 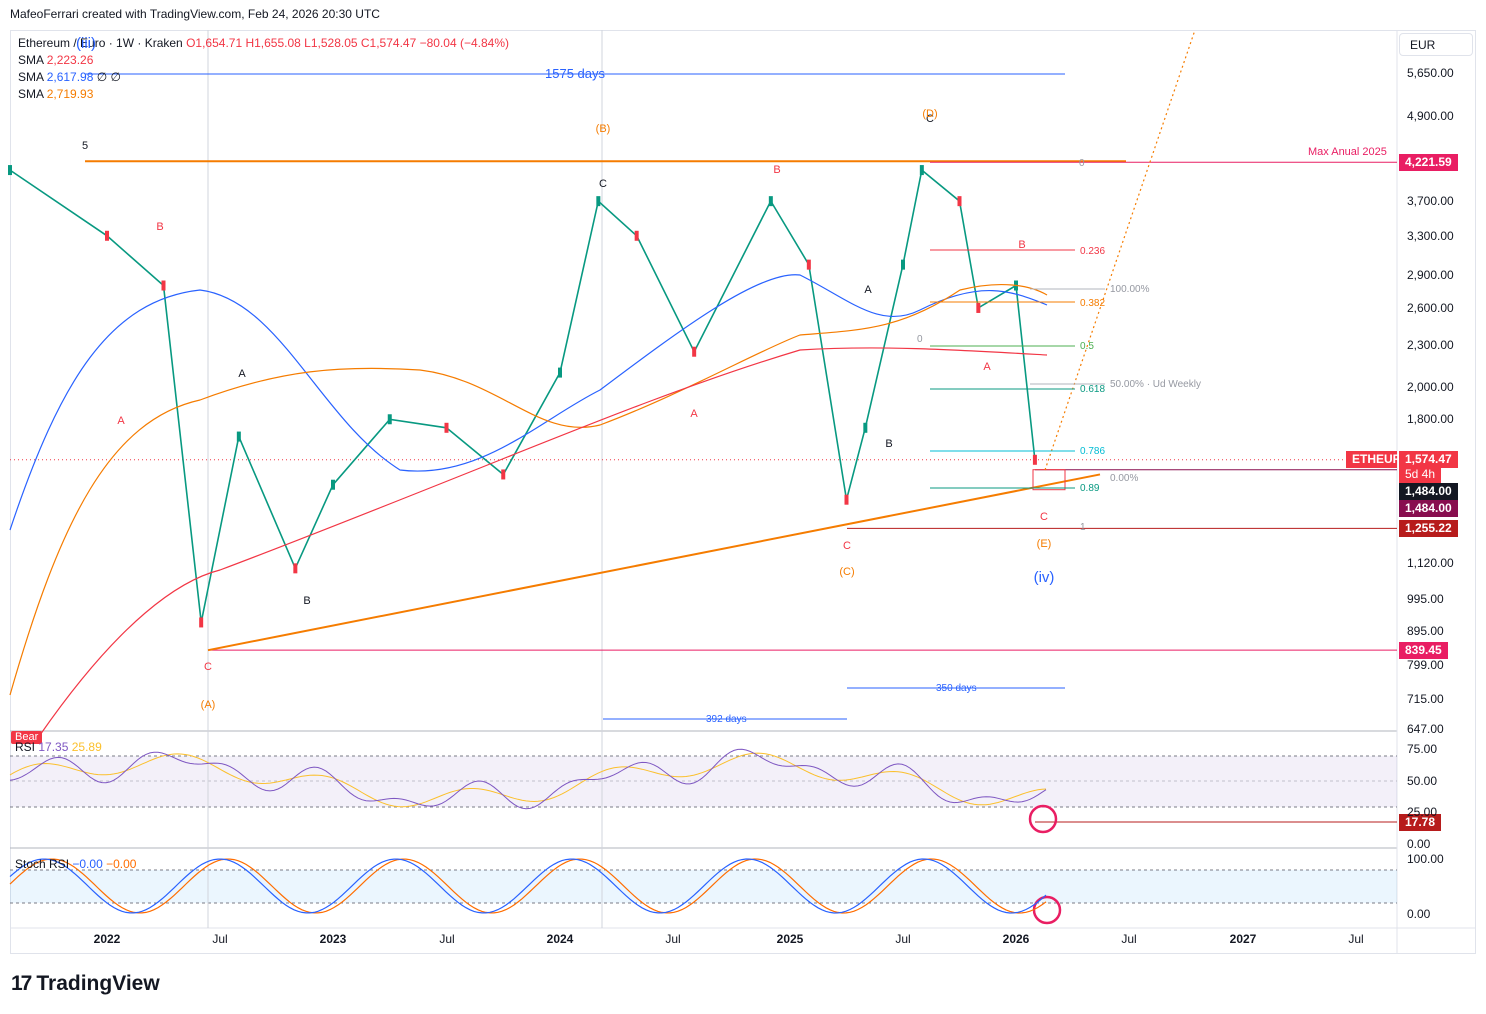 I want to click on rsi-ma-line, so click(x=528, y=780).